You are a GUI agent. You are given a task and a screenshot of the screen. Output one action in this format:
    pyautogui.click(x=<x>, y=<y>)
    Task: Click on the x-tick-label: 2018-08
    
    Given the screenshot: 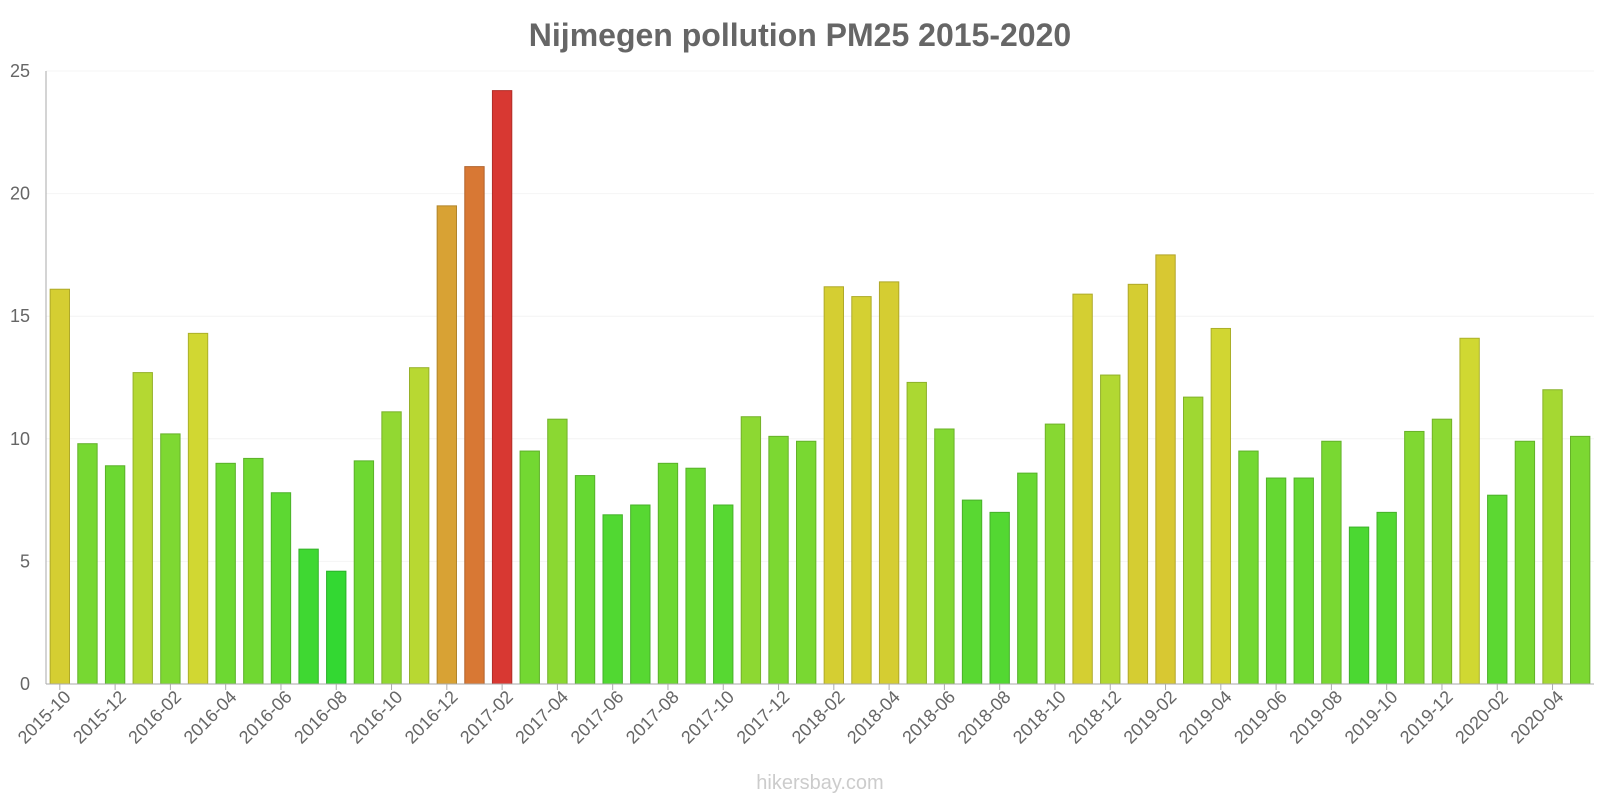 What is the action you would take?
    pyautogui.click(x=984, y=717)
    